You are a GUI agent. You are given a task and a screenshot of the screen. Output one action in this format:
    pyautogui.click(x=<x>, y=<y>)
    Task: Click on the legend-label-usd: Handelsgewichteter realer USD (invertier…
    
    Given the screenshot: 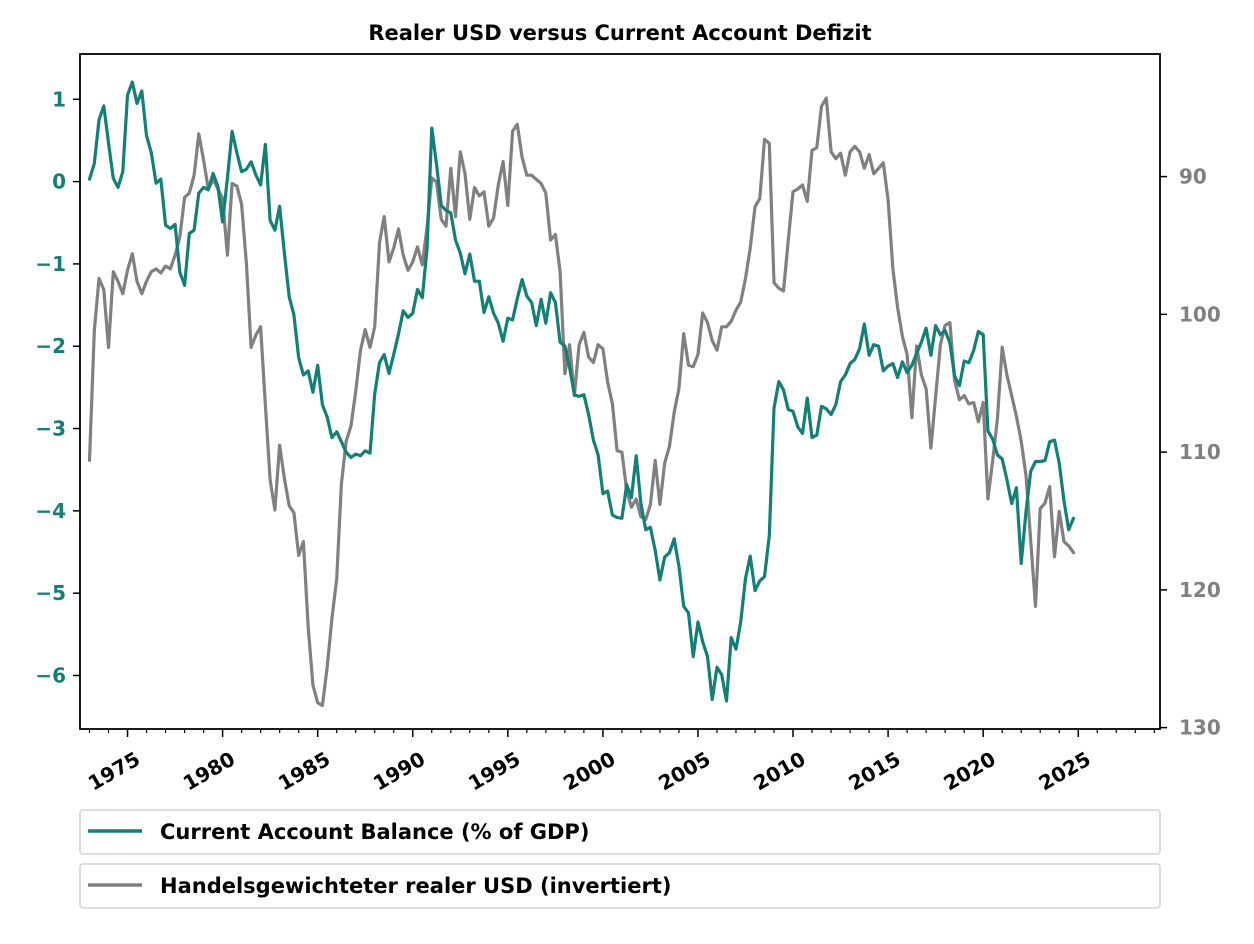 What is the action you would take?
    pyautogui.click(x=415, y=886)
    